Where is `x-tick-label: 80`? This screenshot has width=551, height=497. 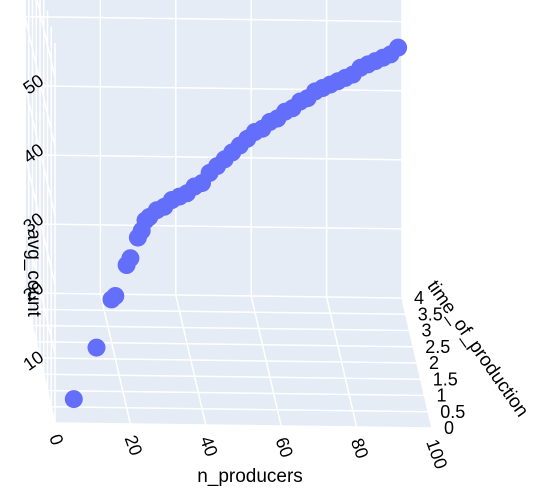 x-tick-label: 80 is located at coordinates (360, 449).